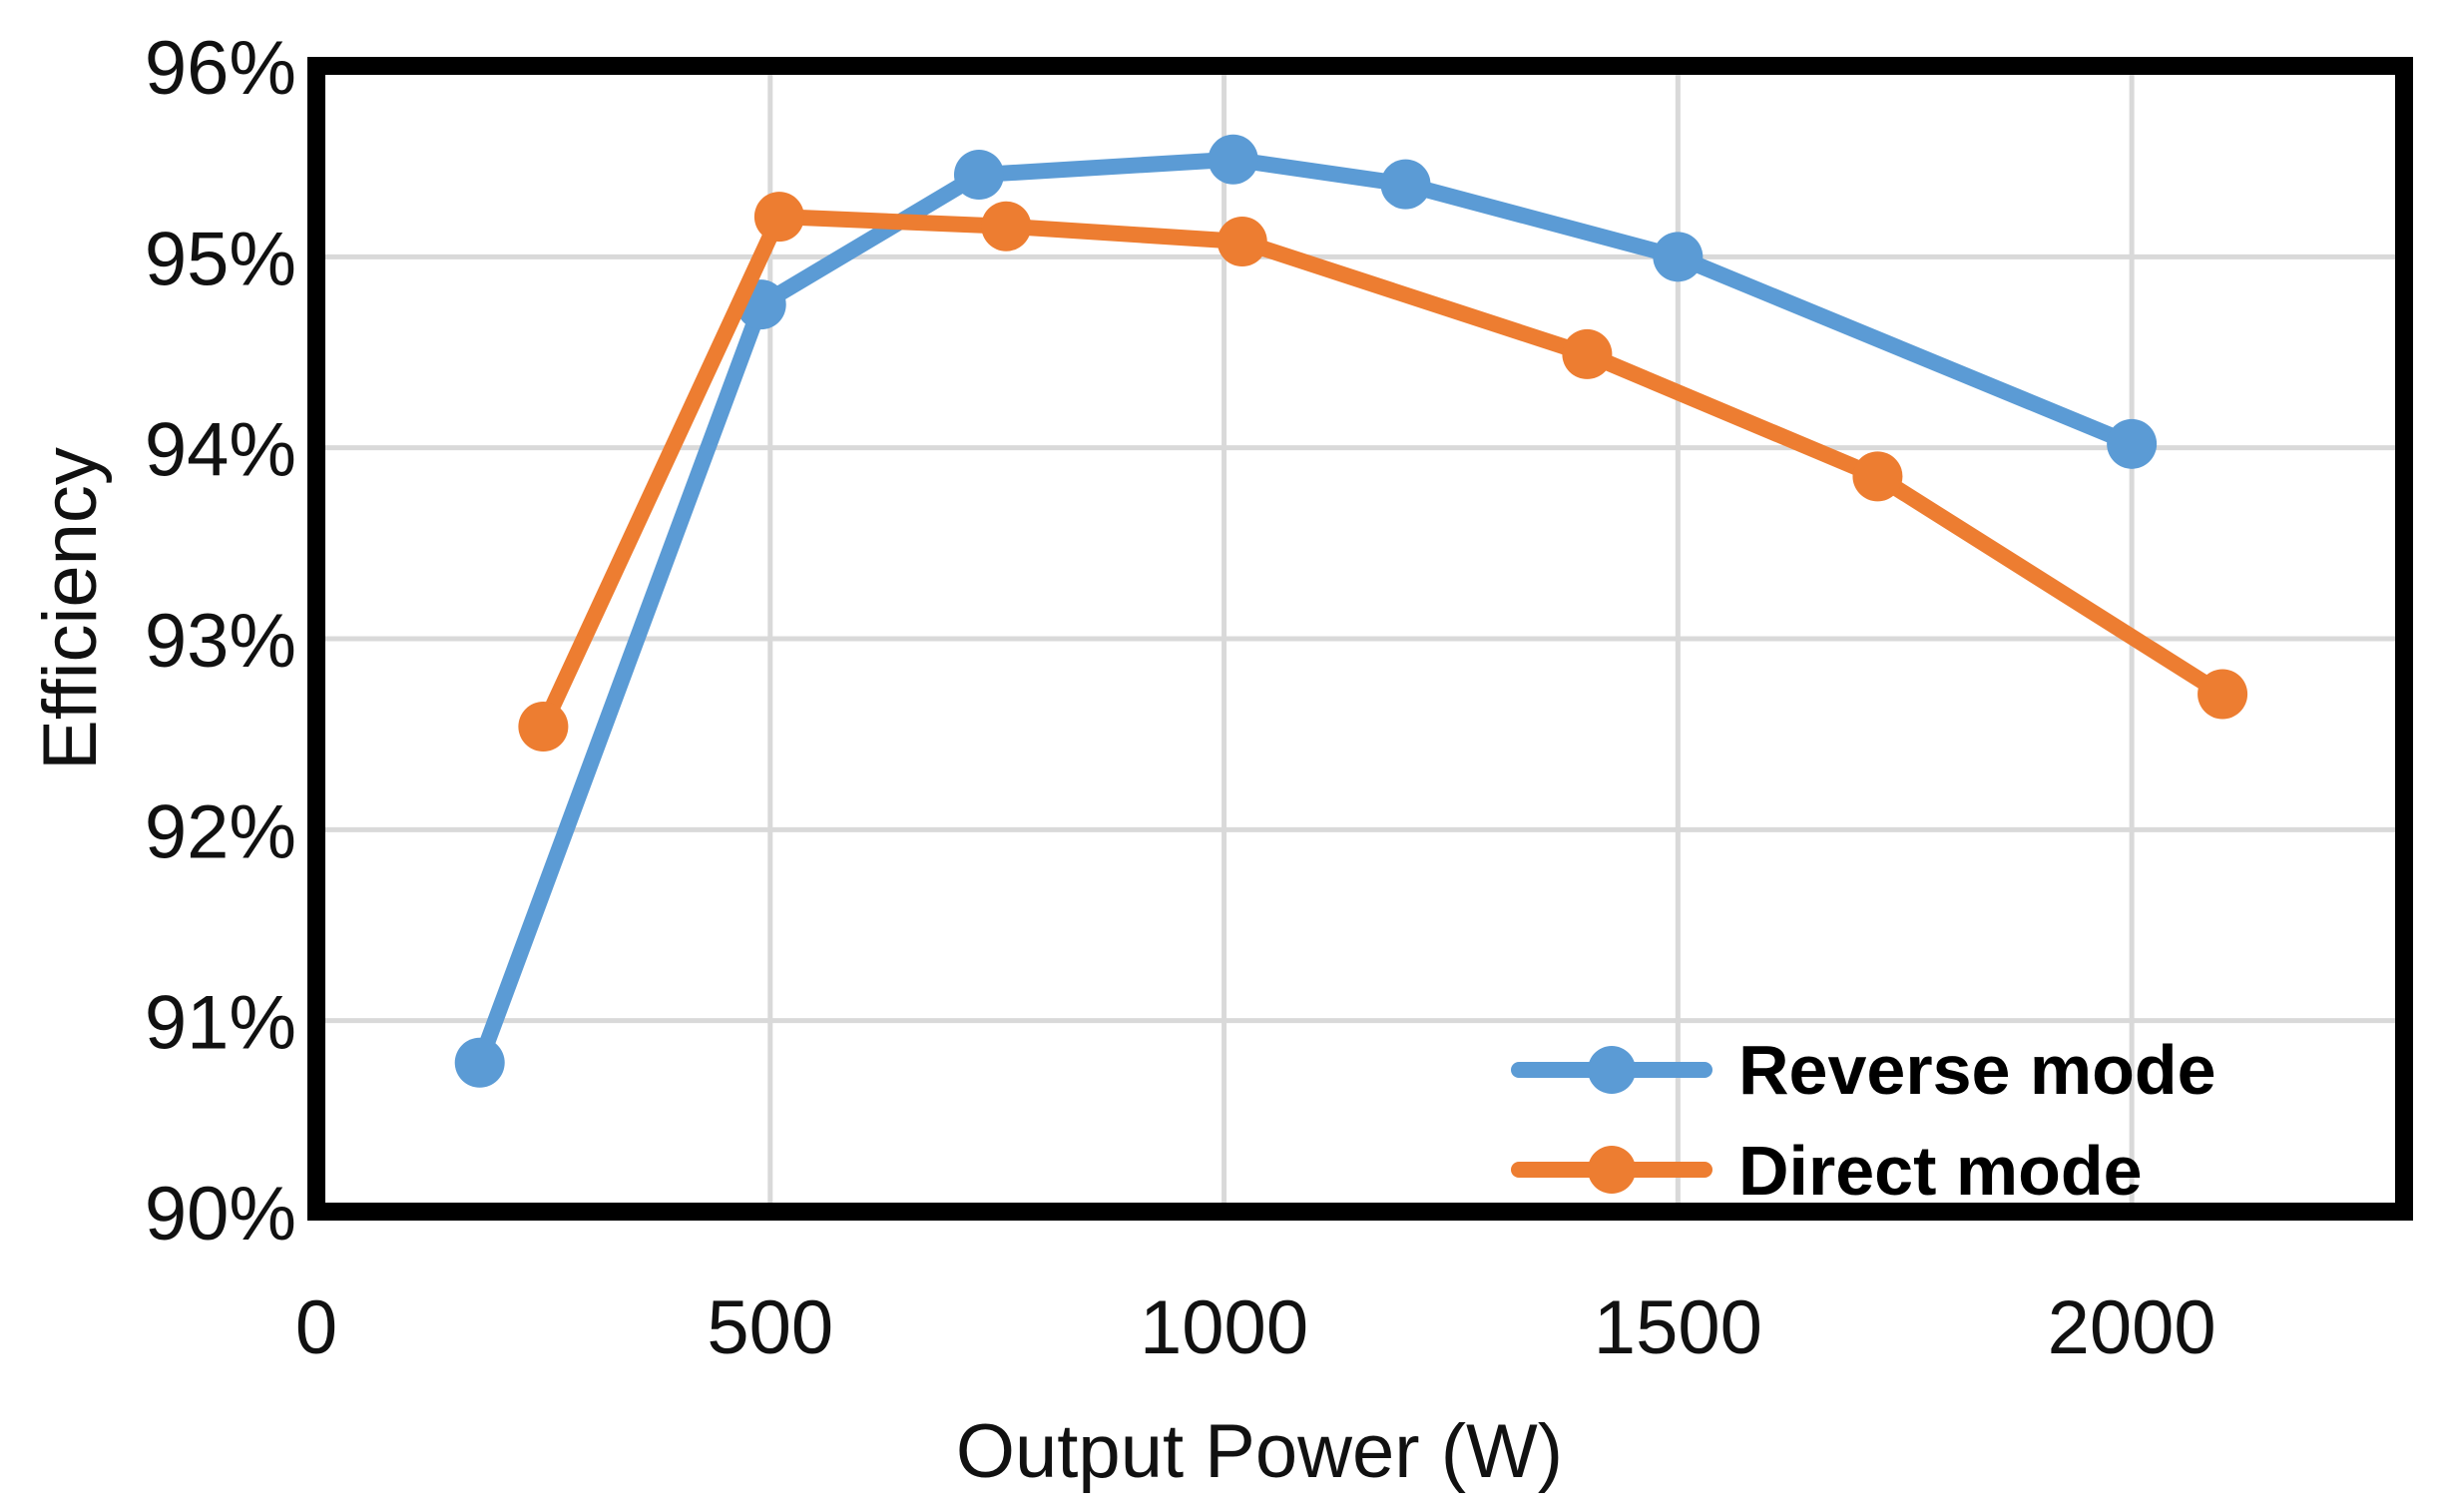  What do you see at coordinates (770, 1327) in the screenshot?
I see `x-tick-label: 500` at bounding box center [770, 1327].